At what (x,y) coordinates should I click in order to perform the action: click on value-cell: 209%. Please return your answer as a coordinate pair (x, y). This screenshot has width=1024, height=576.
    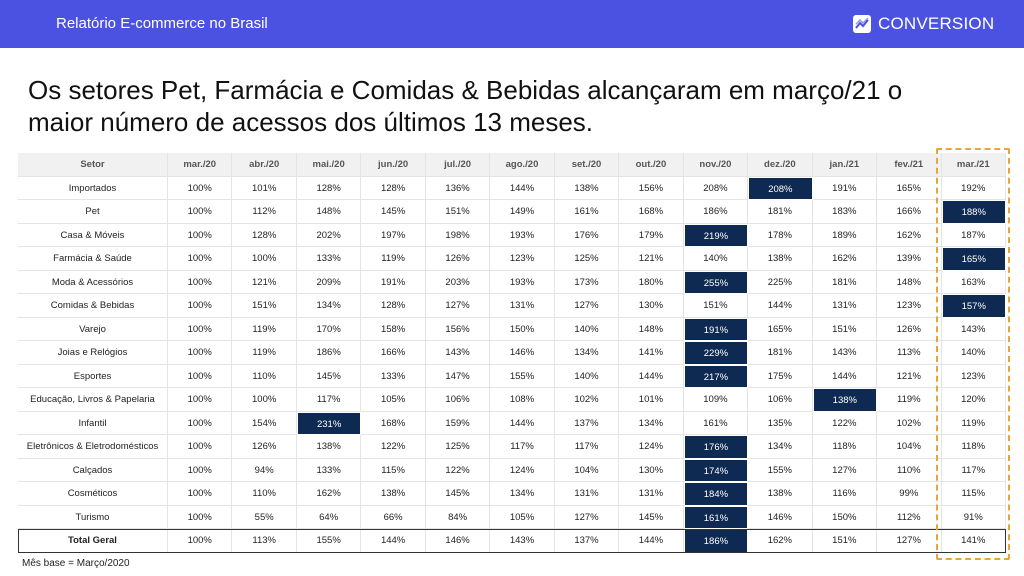
    Looking at the image, I should click on (329, 282).